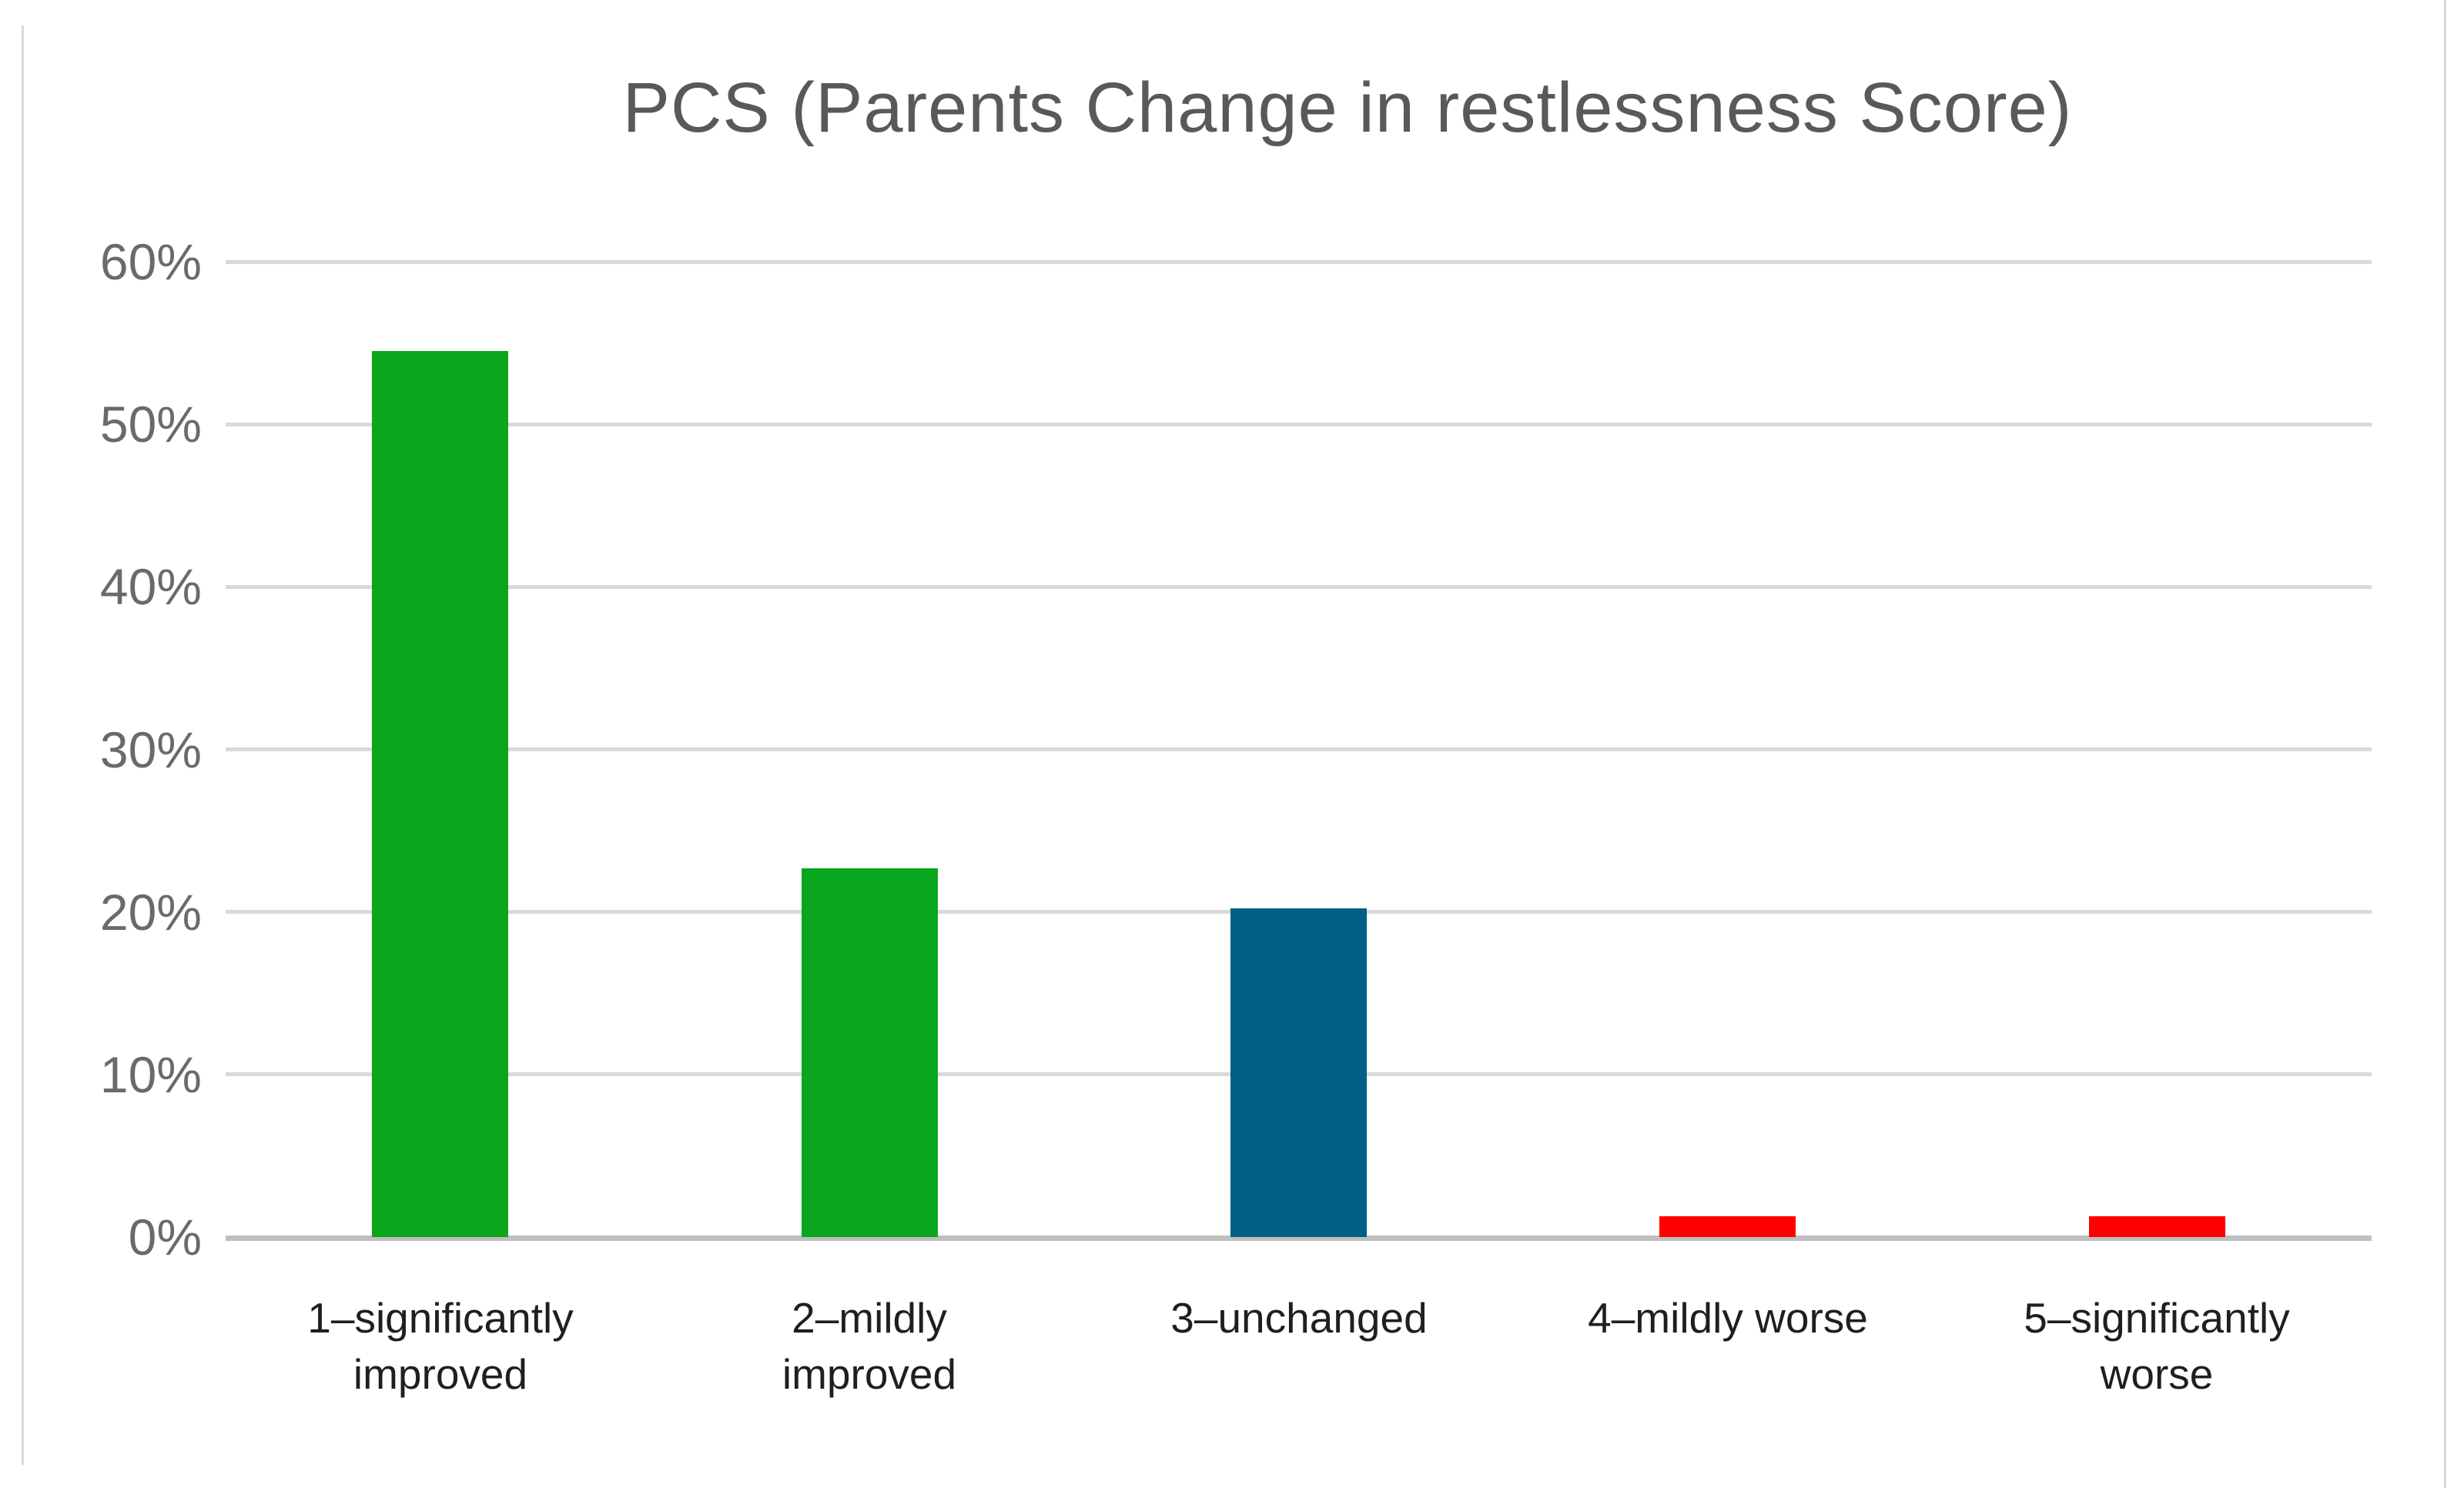 This screenshot has width=2464, height=1488. Describe the element at coordinates (440, 1318) in the screenshot. I see `x-category-label-line: 1–significantly` at that location.